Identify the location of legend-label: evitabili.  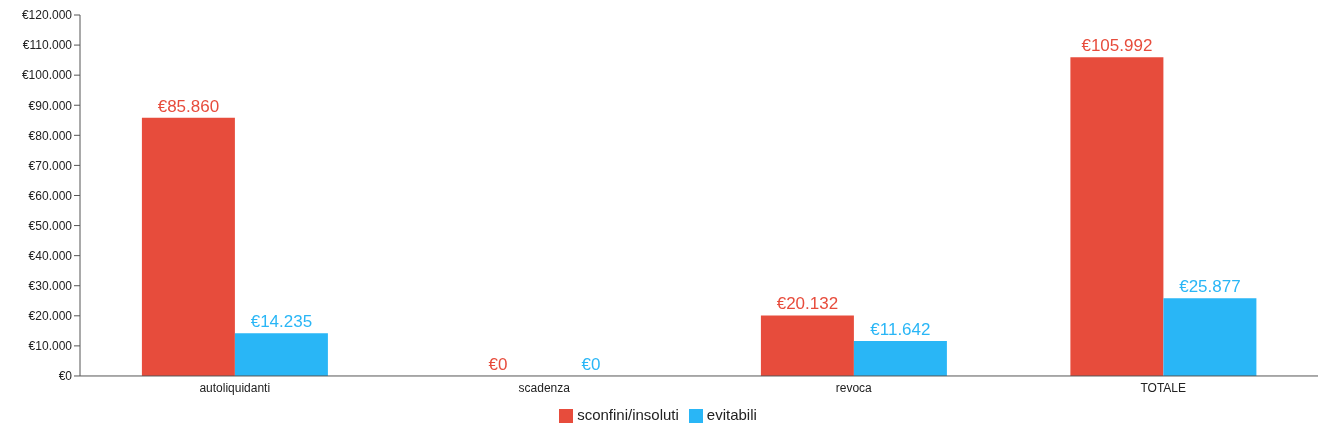
(731, 414).